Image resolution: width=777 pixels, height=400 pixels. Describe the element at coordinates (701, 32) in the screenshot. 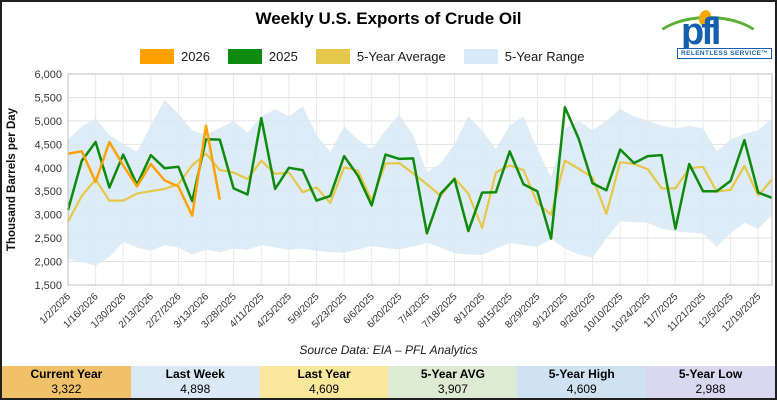

I see `logo-wordmark: pfl` at that location.